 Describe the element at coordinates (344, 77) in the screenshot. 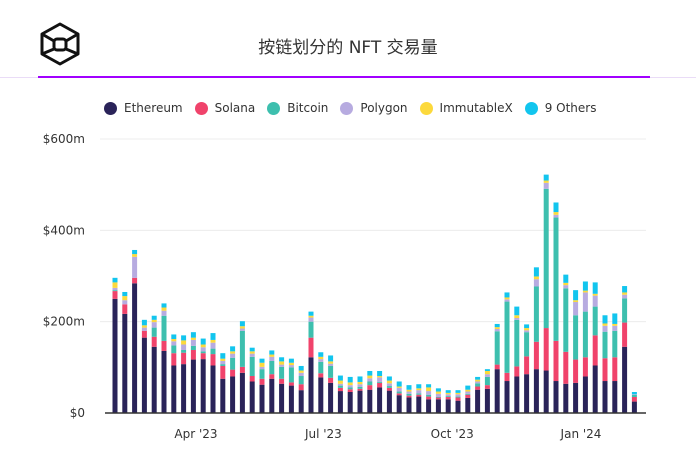

I see `header-divider` at that location.